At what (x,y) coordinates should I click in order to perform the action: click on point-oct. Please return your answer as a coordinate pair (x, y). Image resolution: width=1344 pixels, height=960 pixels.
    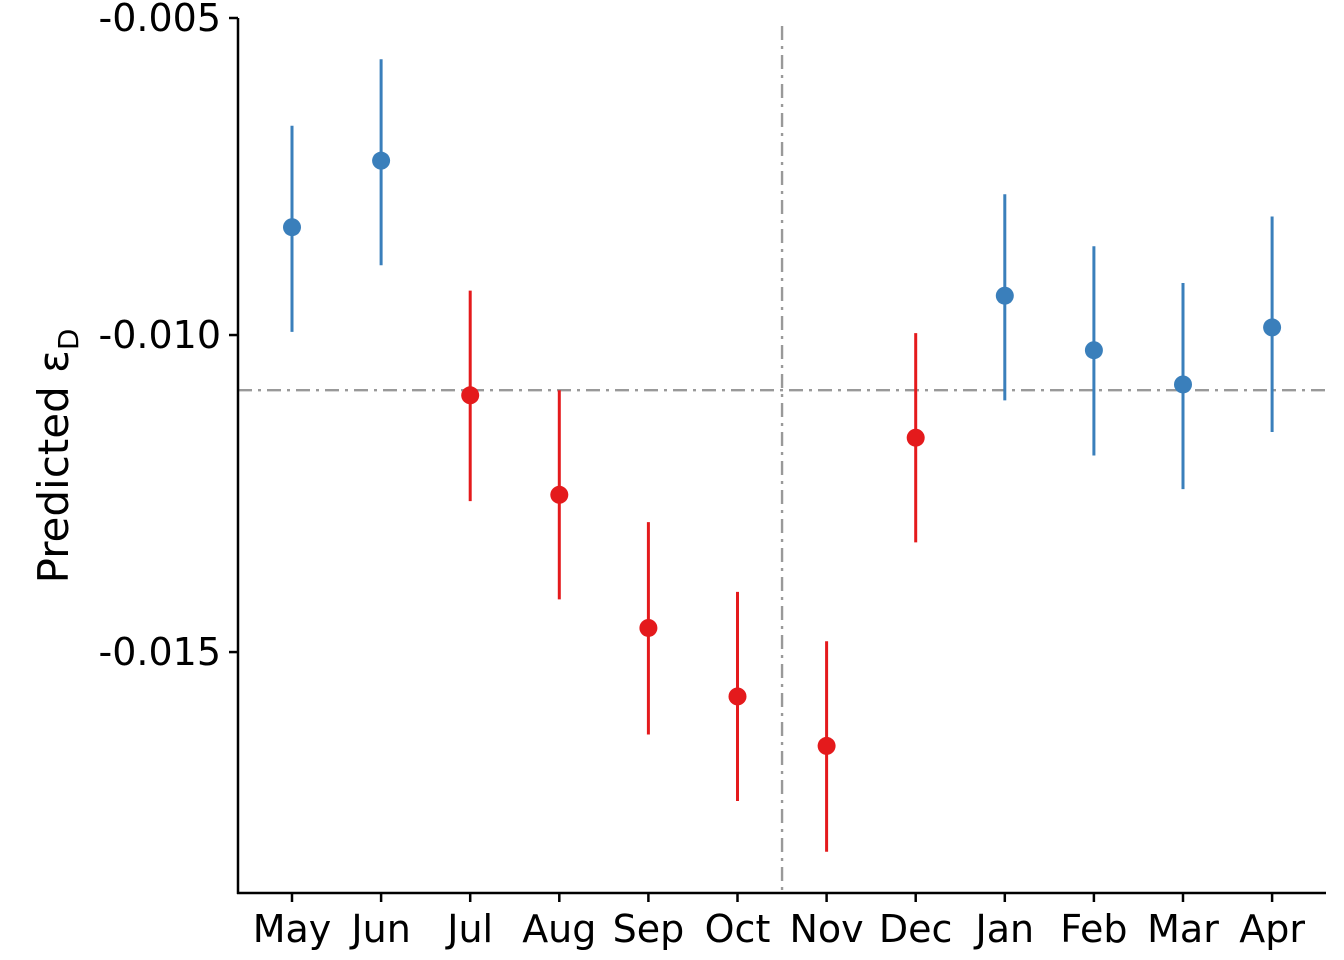
    Looking at the image, I should click on (737, 696).